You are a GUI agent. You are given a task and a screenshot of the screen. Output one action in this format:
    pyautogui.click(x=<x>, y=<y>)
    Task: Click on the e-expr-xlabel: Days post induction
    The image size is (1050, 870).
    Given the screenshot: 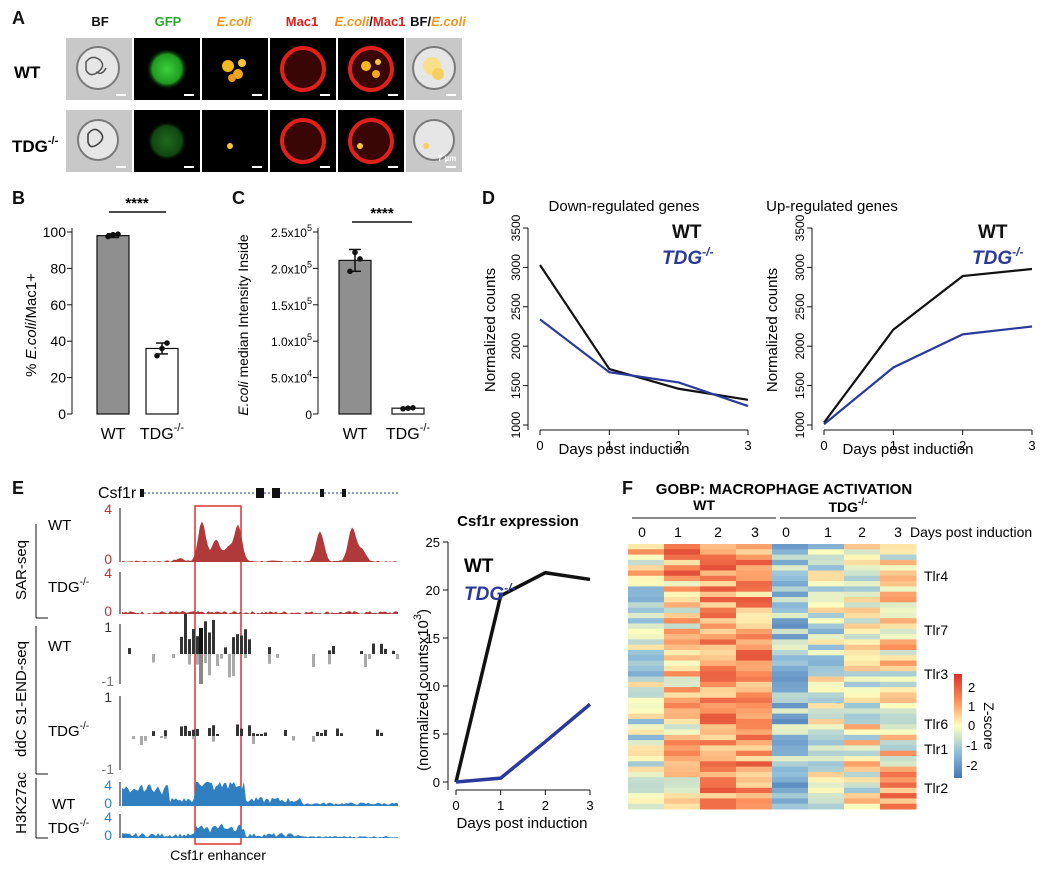 What is the action you would take?
    pyautogui.click(x=522, y=823)
    